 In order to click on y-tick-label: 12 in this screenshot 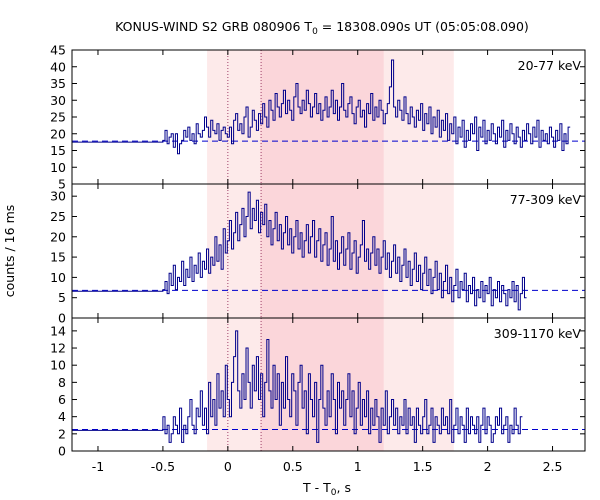, I will do `click(58, 348)`.